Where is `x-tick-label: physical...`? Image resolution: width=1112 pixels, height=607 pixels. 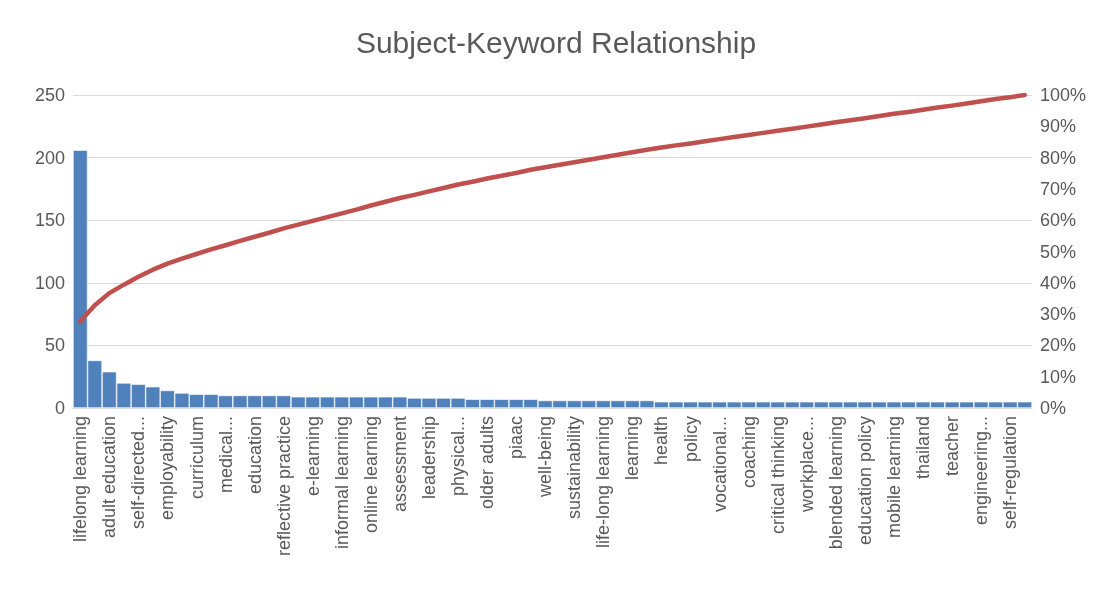 x-tick-label: physical... is located at coordinates (458, 456).